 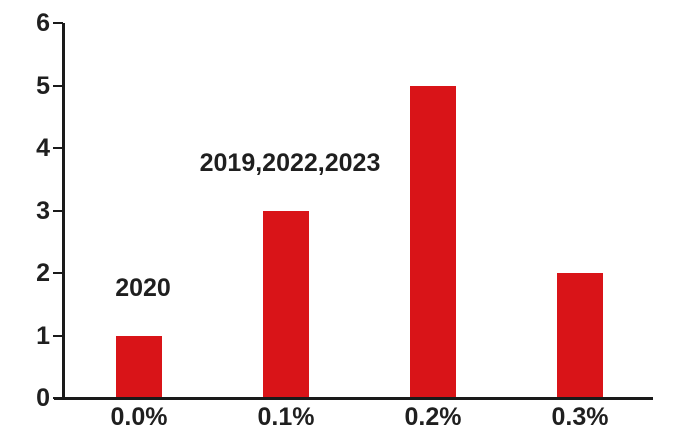 What do you see at coordinates (43, 273) in the screenshot?
I see `y-tick-label: 2` at bounding box center [43, 273].